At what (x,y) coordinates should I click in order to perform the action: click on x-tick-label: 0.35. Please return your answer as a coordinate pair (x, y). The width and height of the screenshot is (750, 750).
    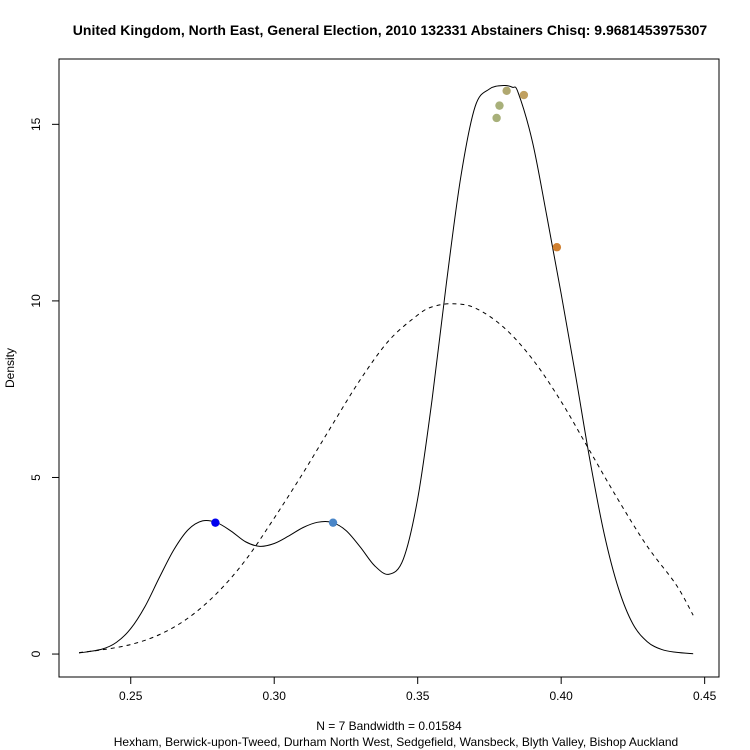
    Looking at the image, I should click on (418, 696).